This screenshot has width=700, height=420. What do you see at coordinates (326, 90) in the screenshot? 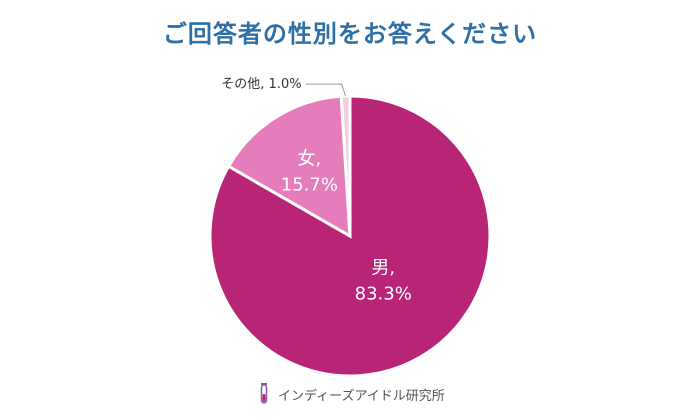
I see `leader-line-other` at bounding box center [326, 90].